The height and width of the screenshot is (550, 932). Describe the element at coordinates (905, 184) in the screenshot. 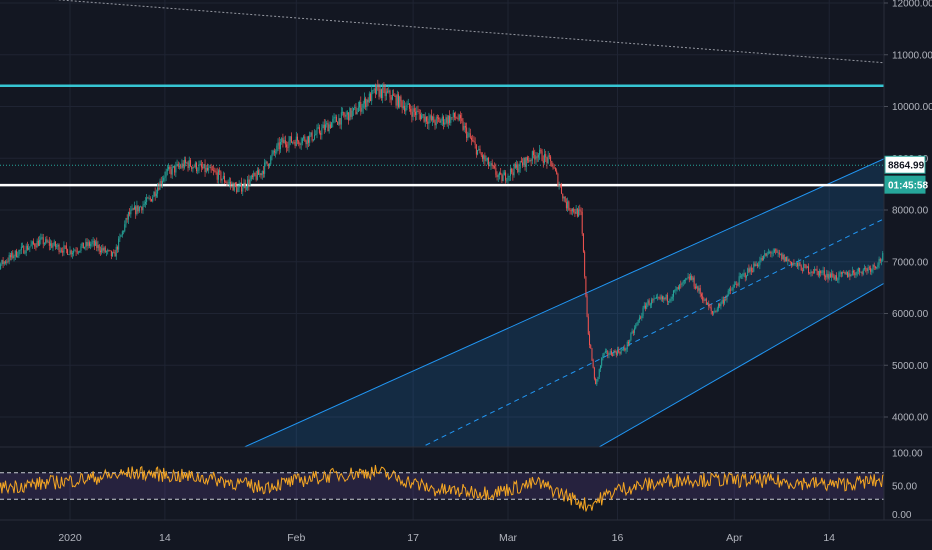

I see `tag-background` at that location.